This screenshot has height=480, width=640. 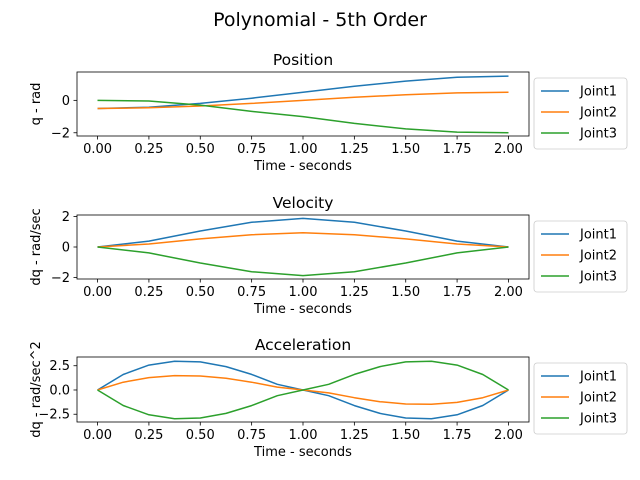 What do you see at coordinates (54, 415) in the screenshot?
I see `y-tick-label: −2.5` at bounding box center [54, 415].